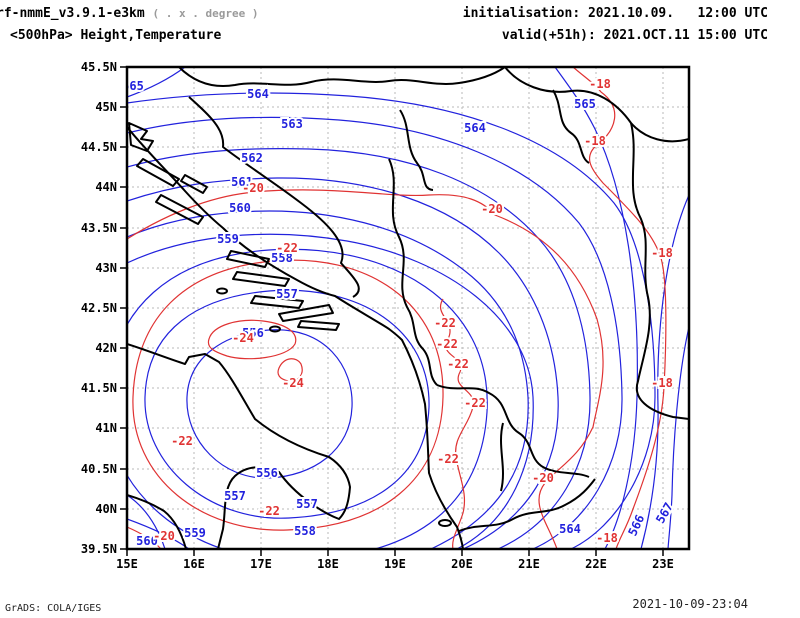 Image resolution: width=800 pixels, height=618 pixels. I want to click on island-korcula, so click(277, 302).